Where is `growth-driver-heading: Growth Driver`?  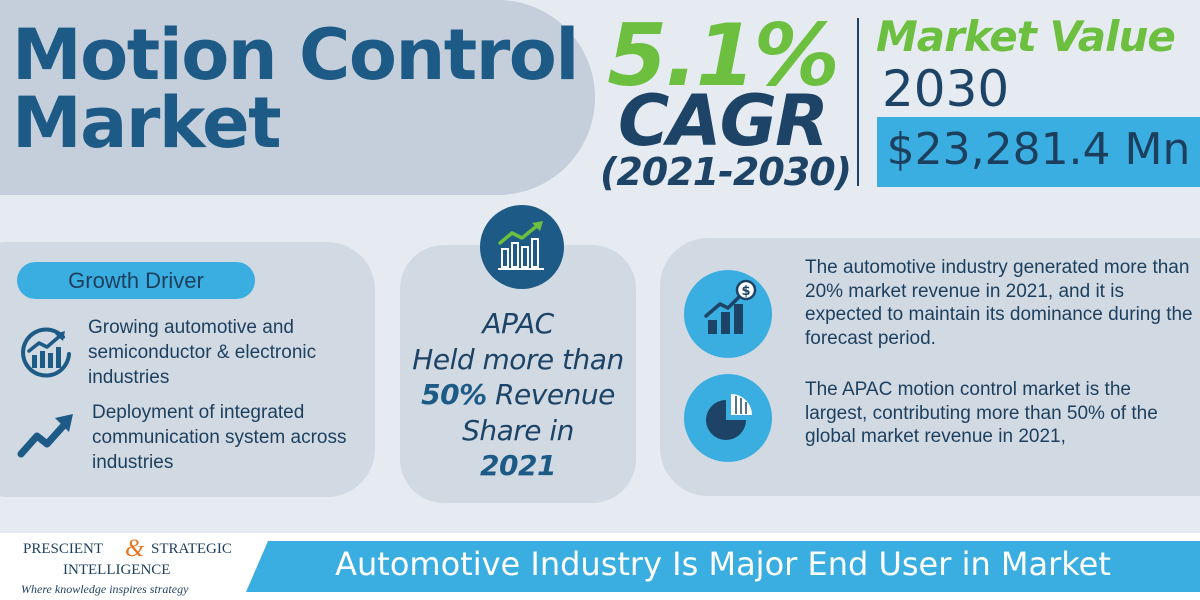 growth-driver-heading: Growth Driver is located at coordinates (136, 280).